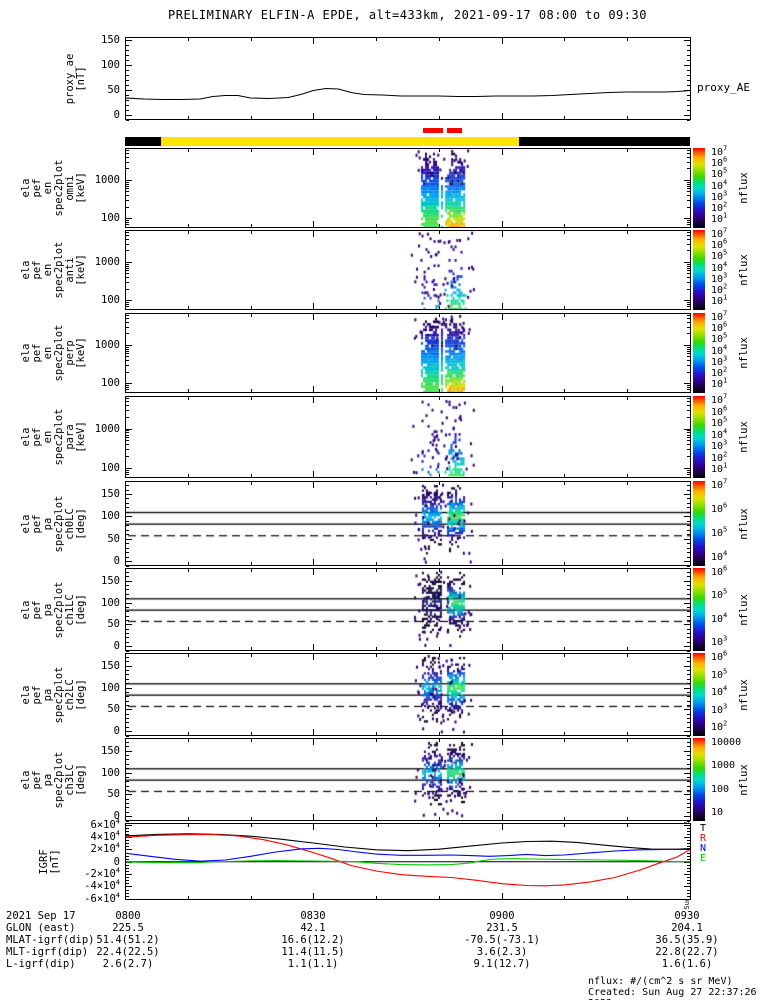 The height and width of the screenshot is (1000, 775). Describe the element at coordinates (723, 766) in the screenshot. I see `colorbar-tick-label: 1000` at that location.